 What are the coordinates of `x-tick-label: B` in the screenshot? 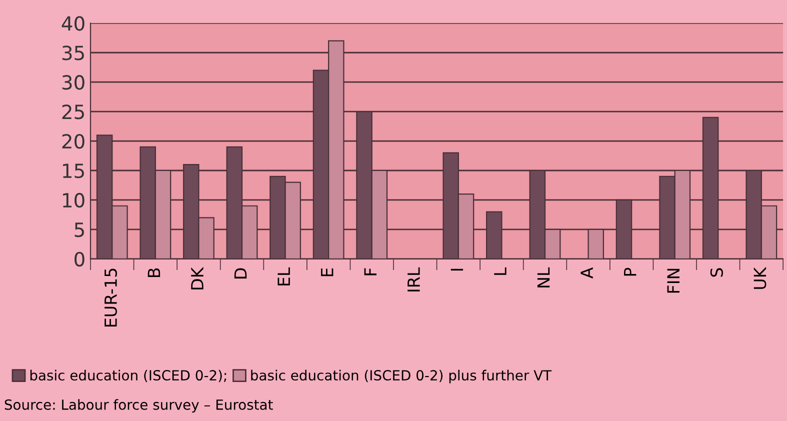 It's located at (154, 273).